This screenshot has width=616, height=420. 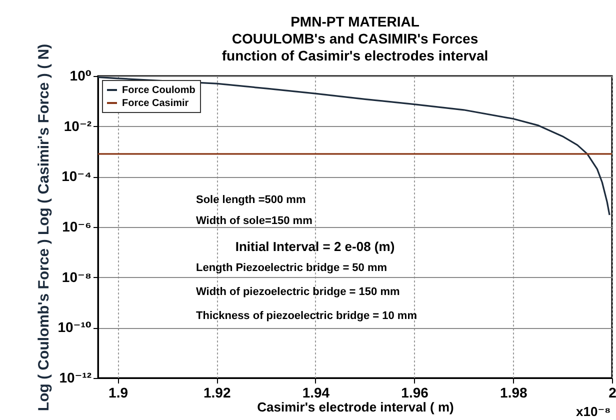 I want to click on x-axis-title: Casimir's electrode interval ( m), so click(x=355, y=407).